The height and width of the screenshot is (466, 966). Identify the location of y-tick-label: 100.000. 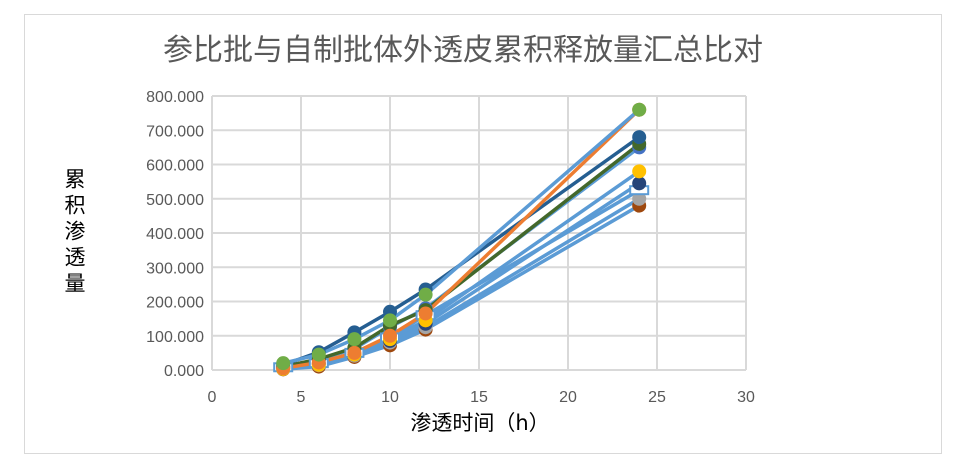
(175, 337).